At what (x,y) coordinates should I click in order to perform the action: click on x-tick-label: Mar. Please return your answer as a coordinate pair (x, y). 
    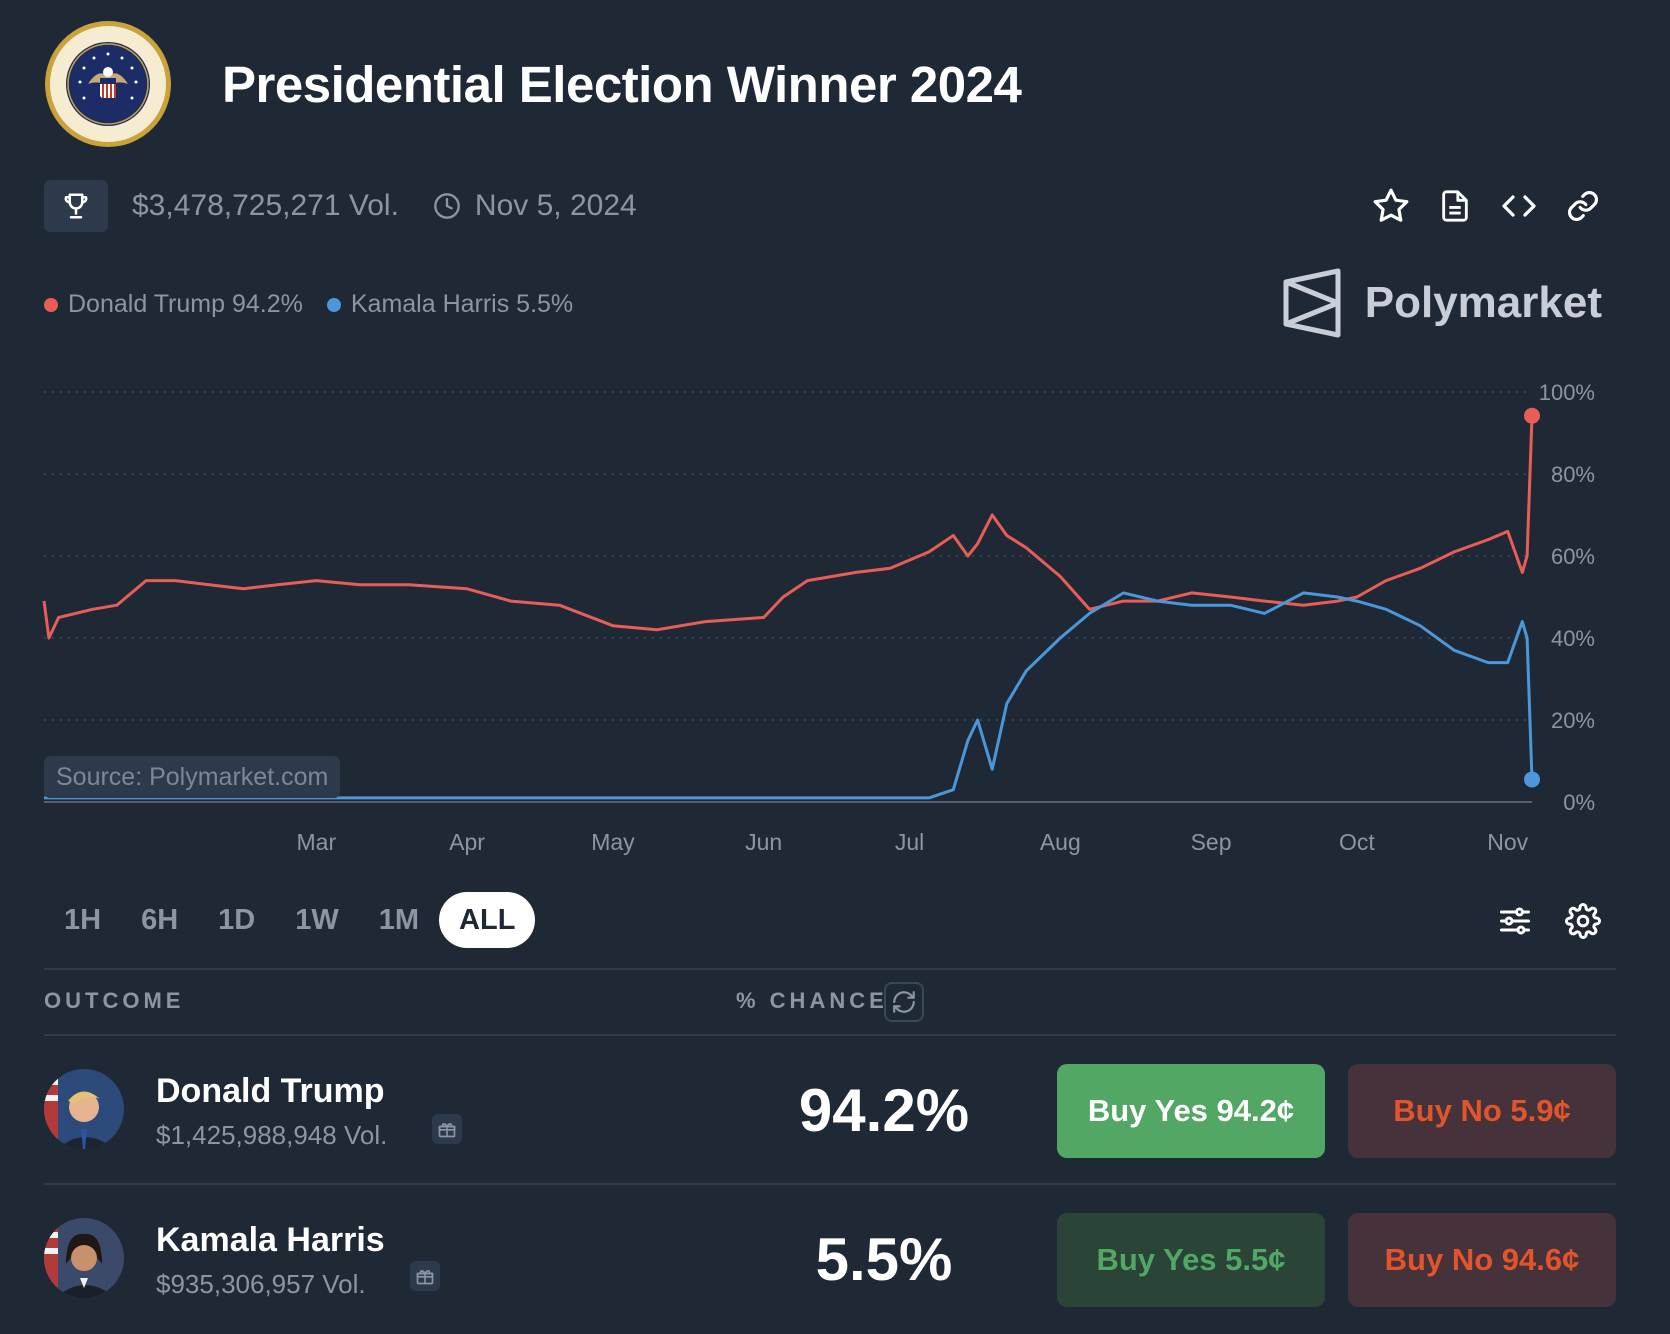
    Looking at the image, I should click on (317, 842).